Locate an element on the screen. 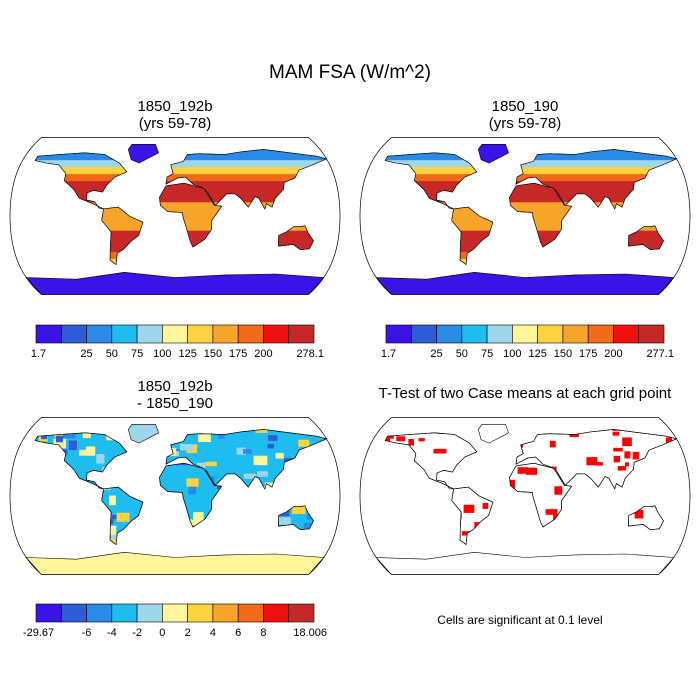 The image size is (700, 700). panel2-title: 1850_190 (yrs 59-78) is located at coordinates (525, 115).